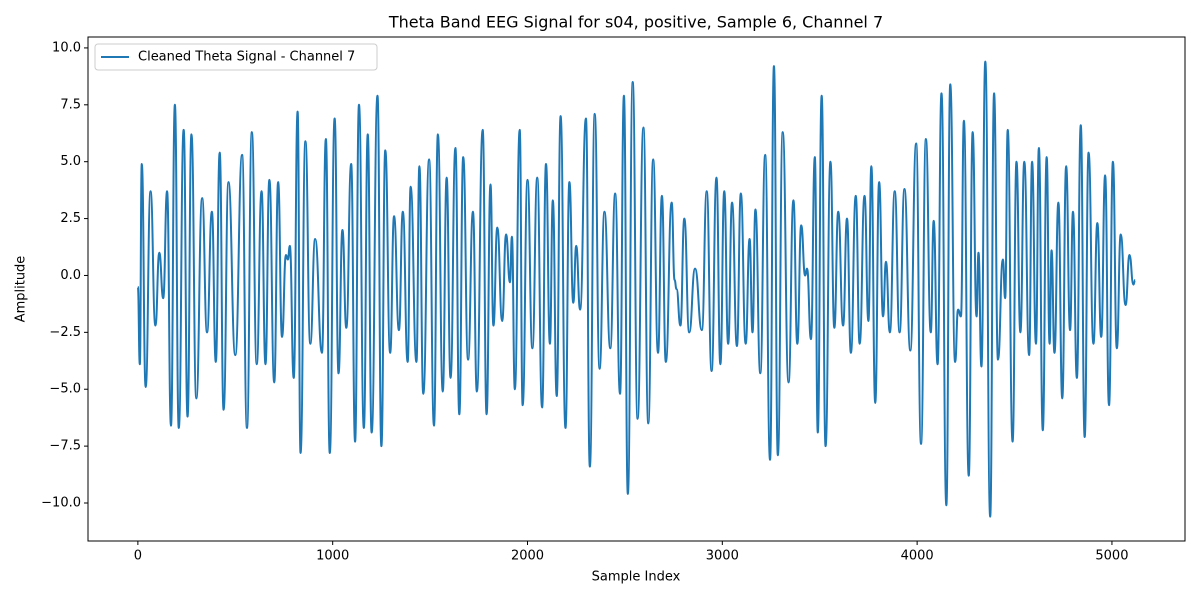  Describe the element at coordinates (138, 556) in the screenshot. I see `x-tick-label: 0` at that location.